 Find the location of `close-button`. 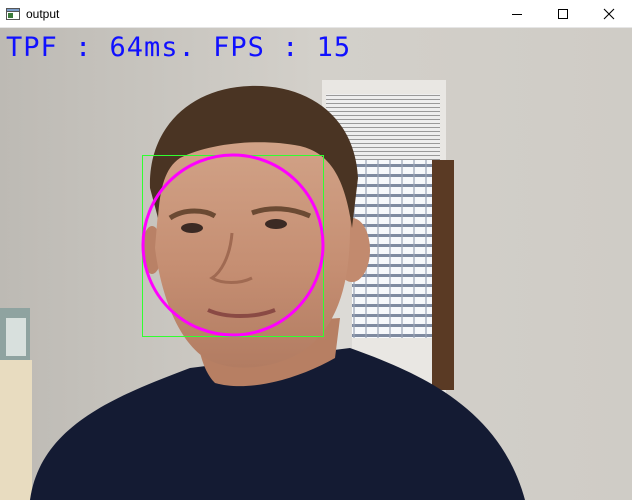

close-button is located at coordinates (609, 14).